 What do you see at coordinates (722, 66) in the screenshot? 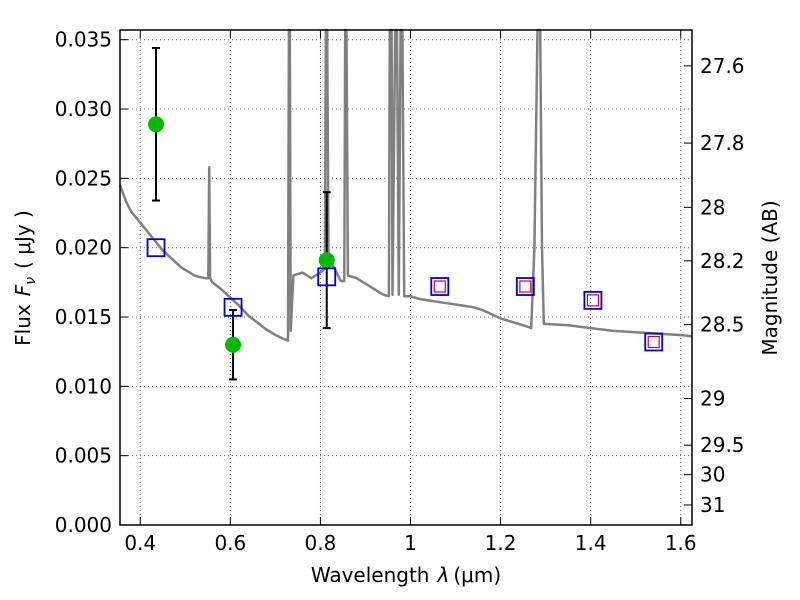
I see `y2-tick-label: 27.6` at bounding box center [722, 66].